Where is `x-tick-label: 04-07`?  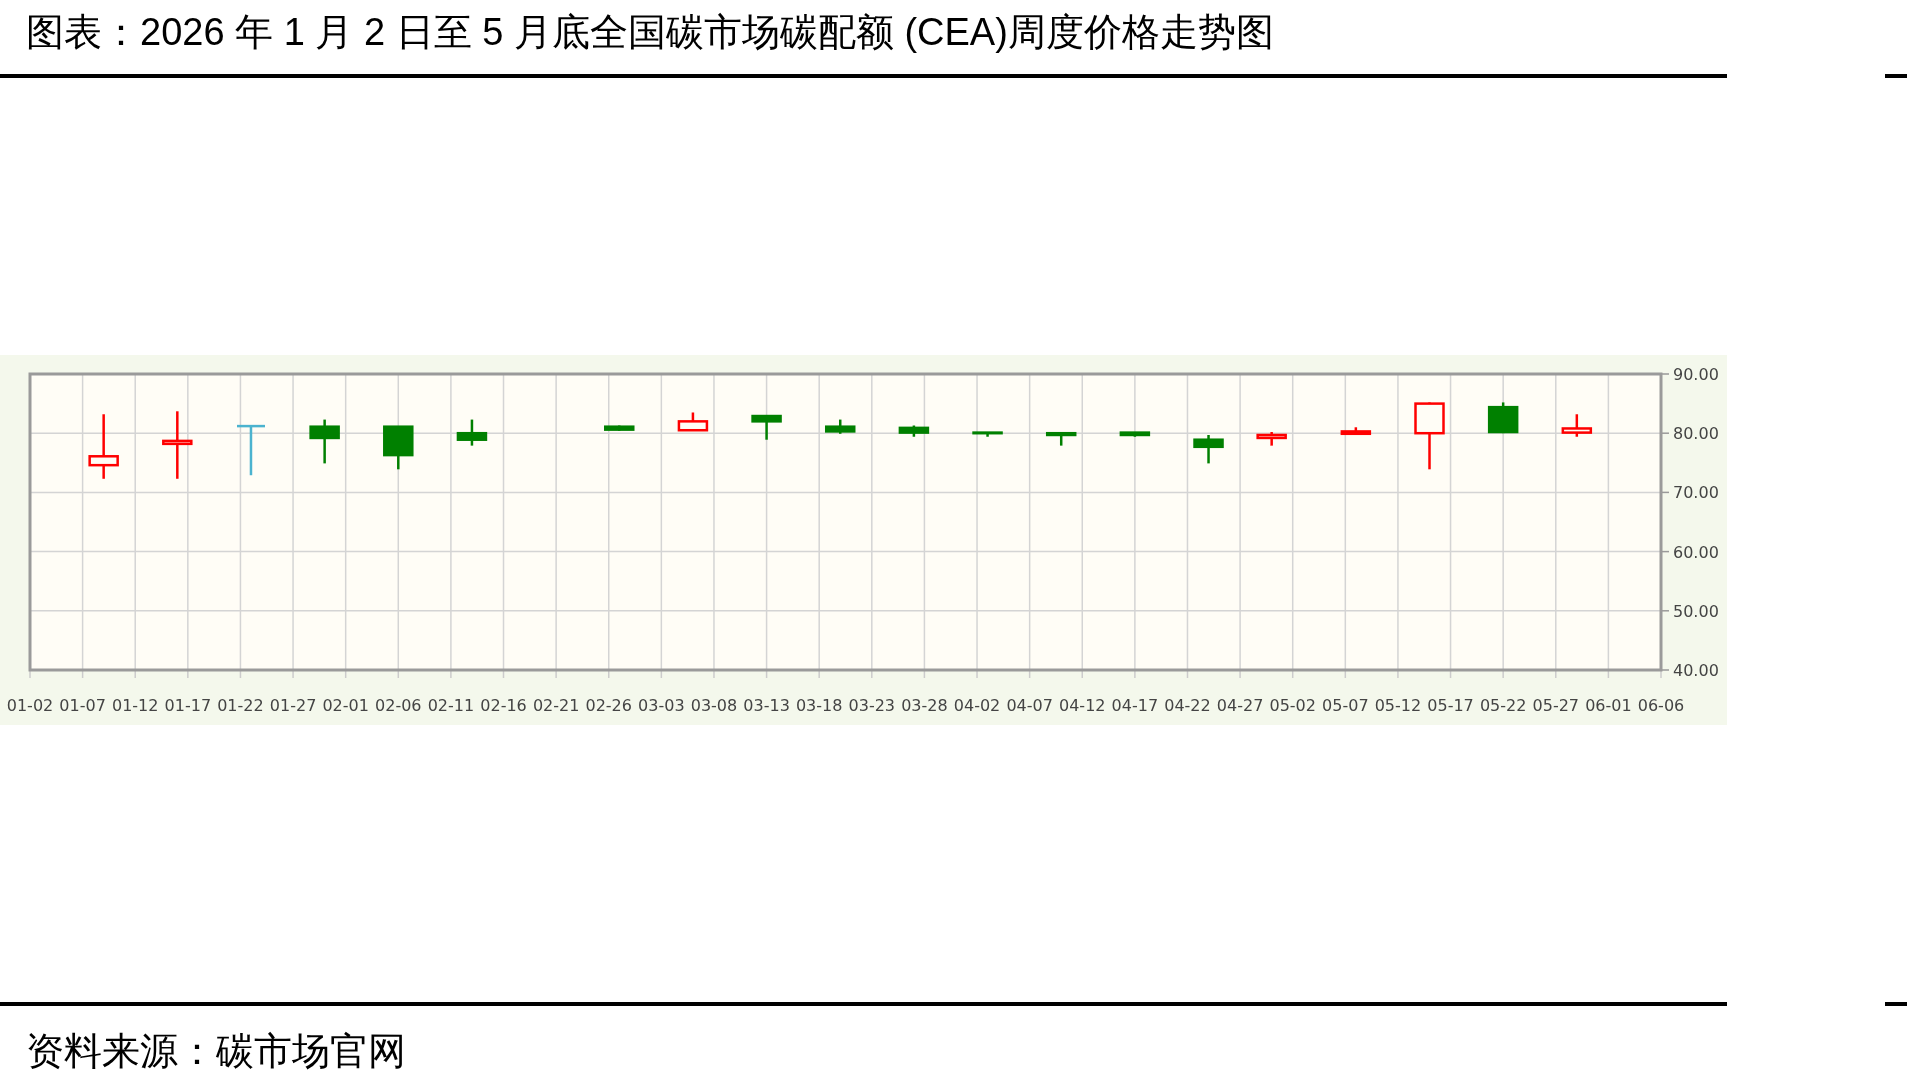
x-tick-label: 04-07 is located at coordinates (1029, 705).